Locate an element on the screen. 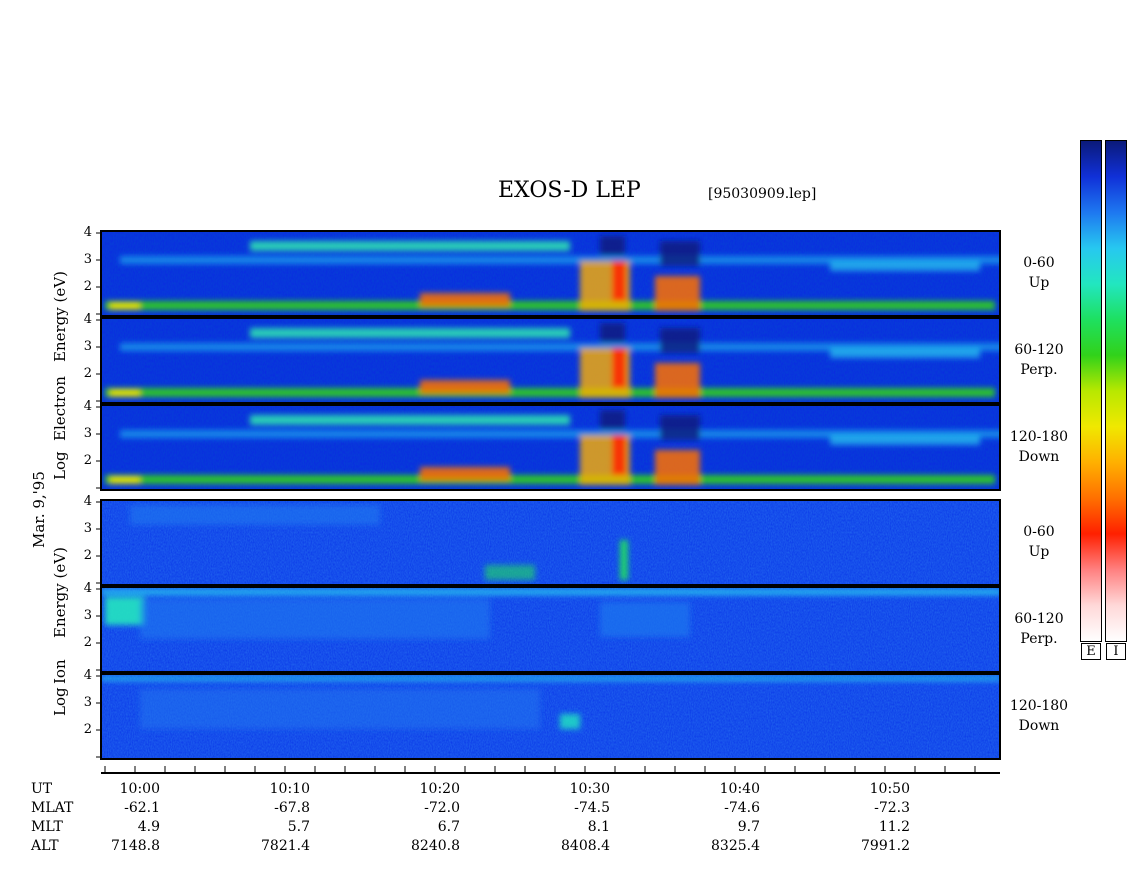  colorbar-ion is located at coordinates (1116, 391).